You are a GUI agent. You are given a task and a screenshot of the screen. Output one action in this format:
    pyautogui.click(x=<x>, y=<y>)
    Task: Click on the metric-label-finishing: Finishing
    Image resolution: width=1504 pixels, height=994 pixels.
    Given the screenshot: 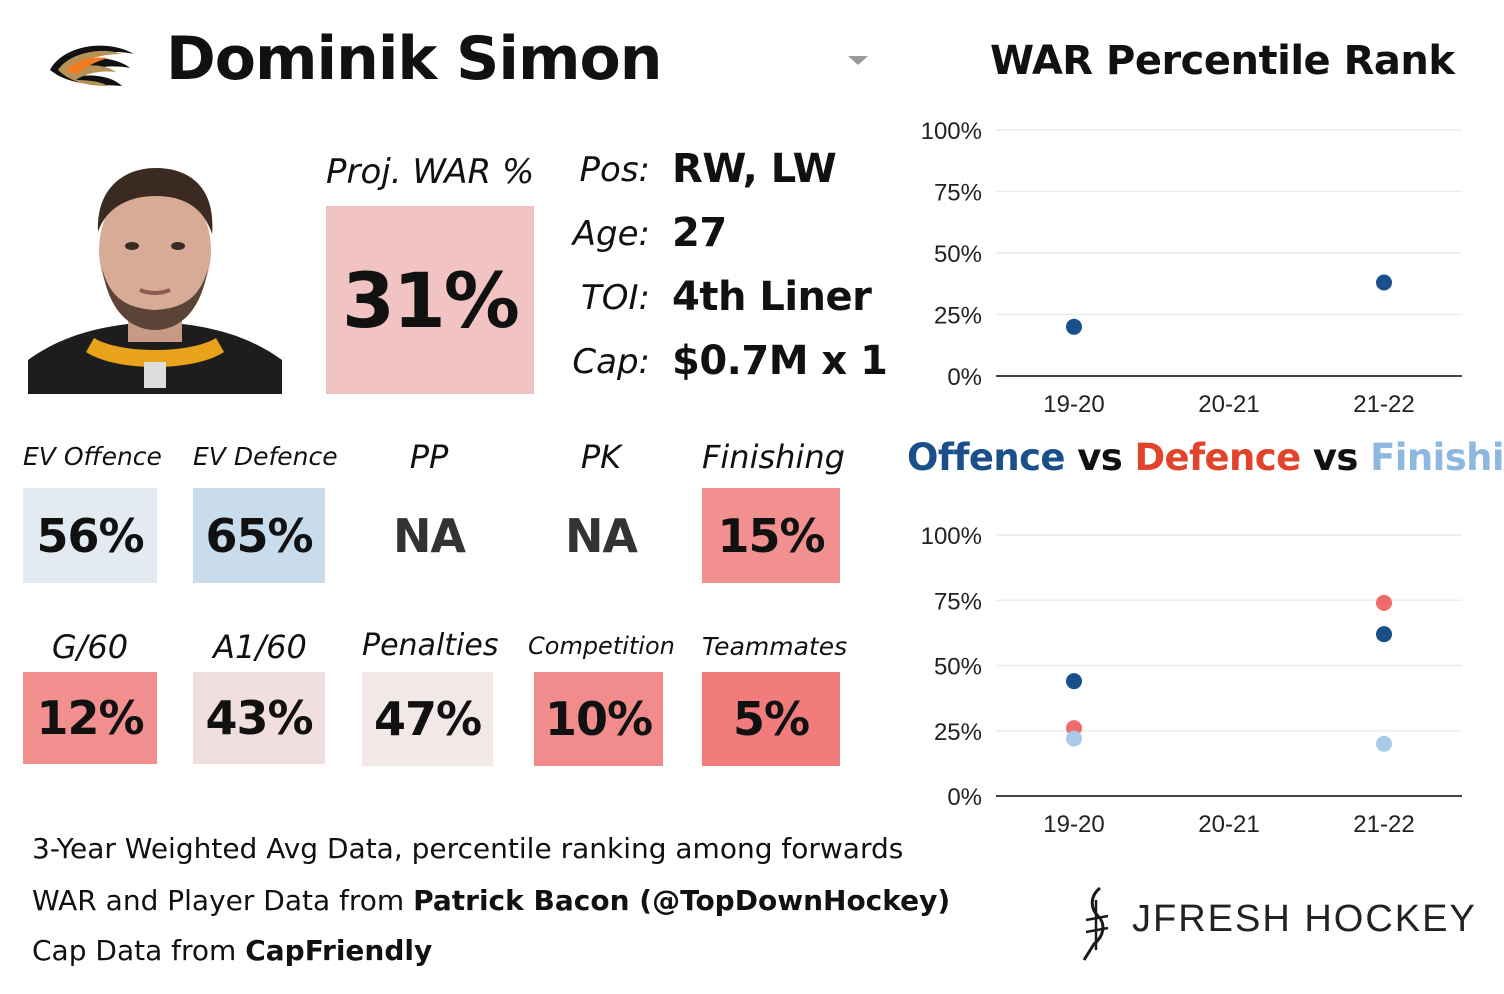 What is the action you would take?
    pyautogui.click(x=773, y=457)
    